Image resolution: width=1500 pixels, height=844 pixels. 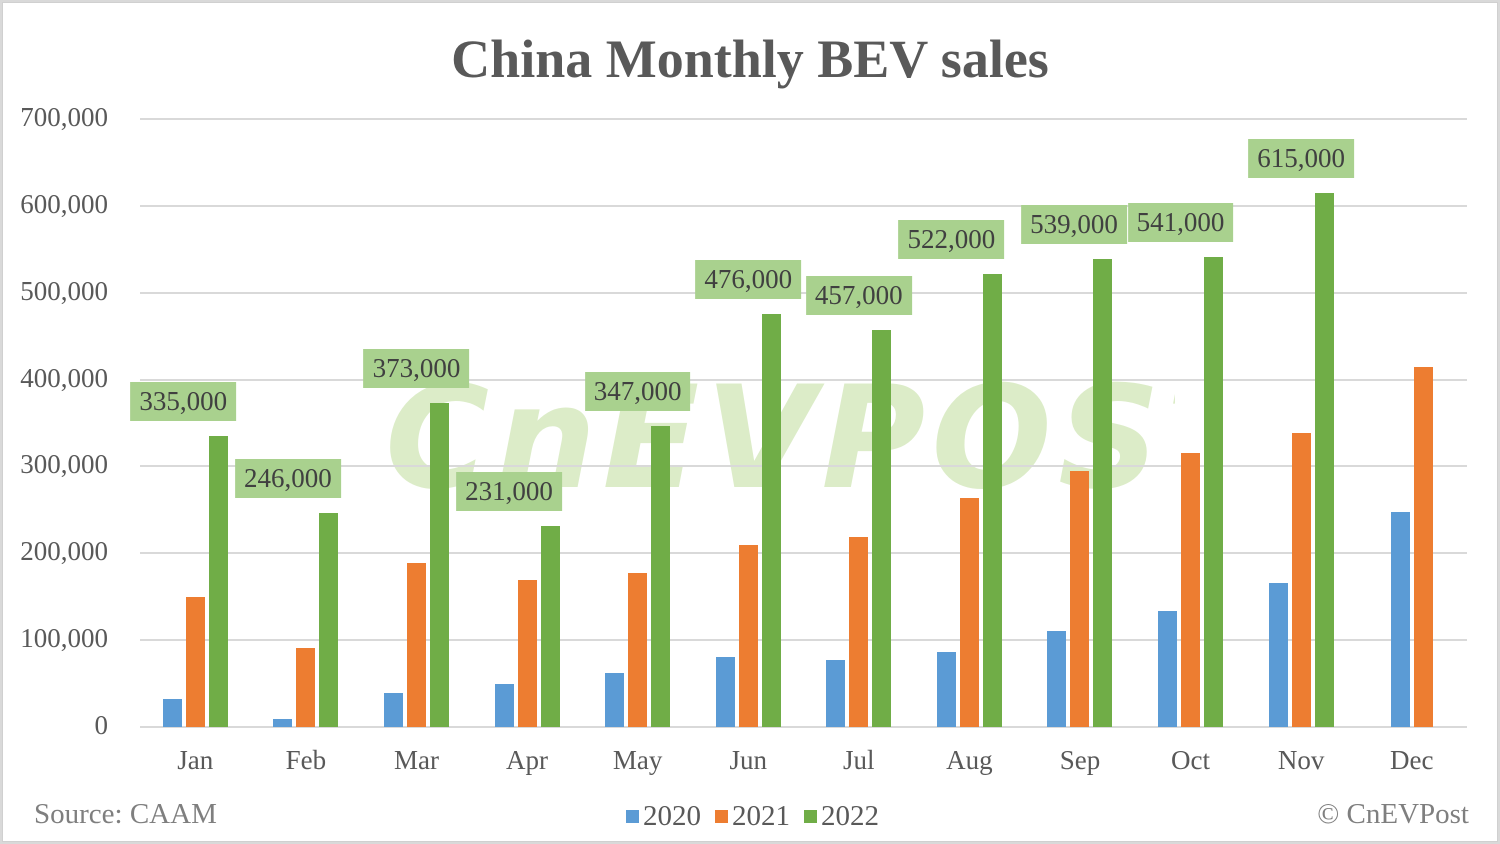 What do you see at coordinates (1191, 590) in the screenshot?
I see `bar-2021-oct` at bounding box center [1191, 590].